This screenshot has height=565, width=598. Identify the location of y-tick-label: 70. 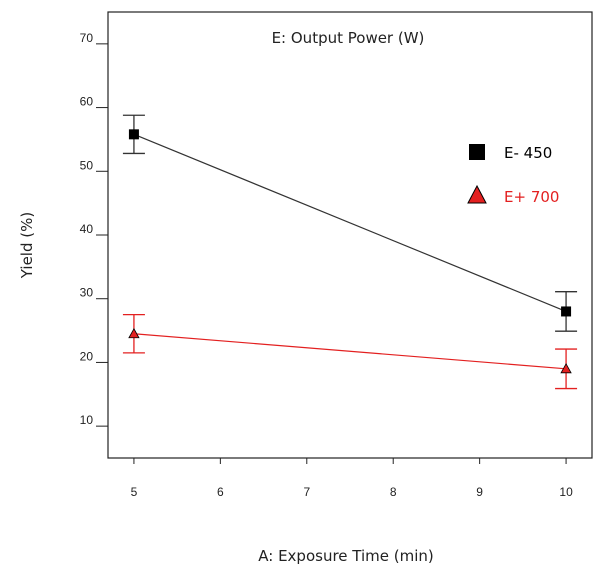
(87, 38).